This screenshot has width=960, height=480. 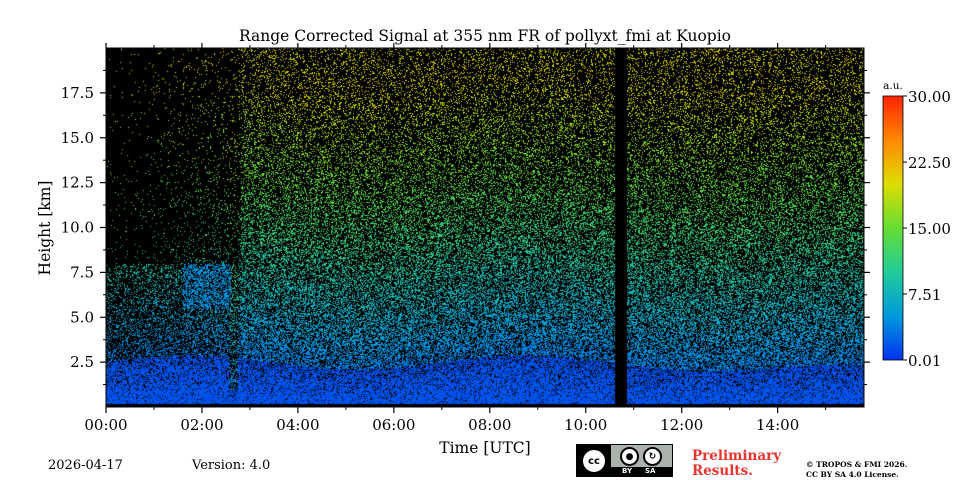 What do you see at coordinates (737, 463) in the screenshot?
I see `preliminary-notice: Preliminary Results.` at bounding box center [737, 463].